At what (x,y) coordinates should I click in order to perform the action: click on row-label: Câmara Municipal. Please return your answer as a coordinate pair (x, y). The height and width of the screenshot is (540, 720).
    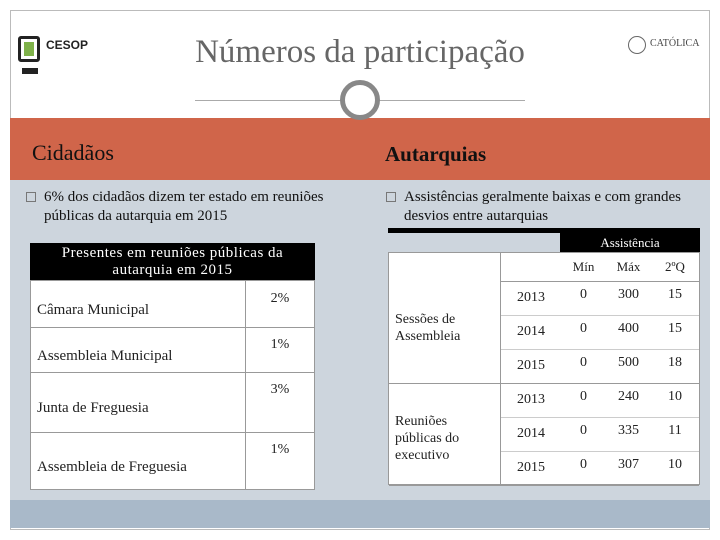
    Looking at the image, I should click on (93, 310).